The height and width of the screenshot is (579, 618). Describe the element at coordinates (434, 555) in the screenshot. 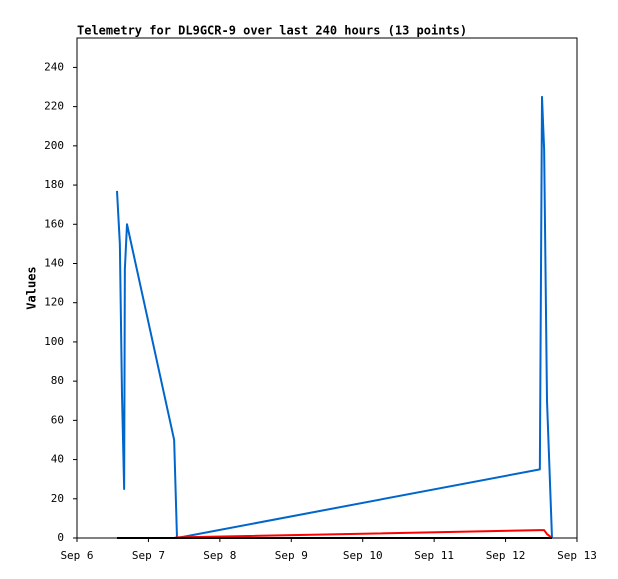

I see `x-tick-label: Sep 11` at that location.